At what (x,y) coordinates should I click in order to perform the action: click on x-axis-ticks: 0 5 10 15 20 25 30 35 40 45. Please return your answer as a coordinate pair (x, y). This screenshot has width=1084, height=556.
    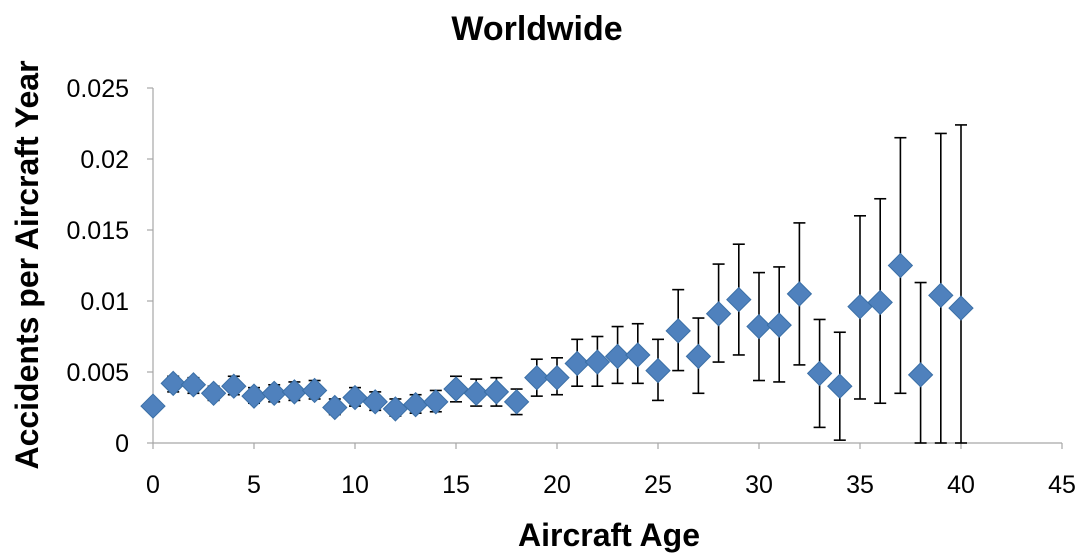
    Looking at the image, I should click on (611, 471).